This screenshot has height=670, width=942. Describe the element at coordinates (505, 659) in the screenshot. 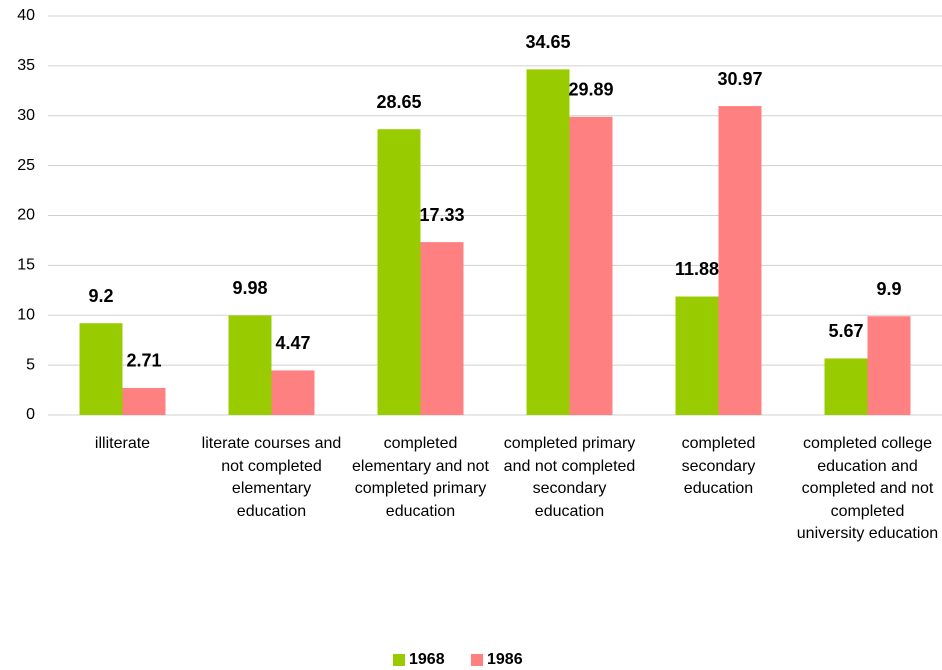

I see `legend-label: 1986` at that location.